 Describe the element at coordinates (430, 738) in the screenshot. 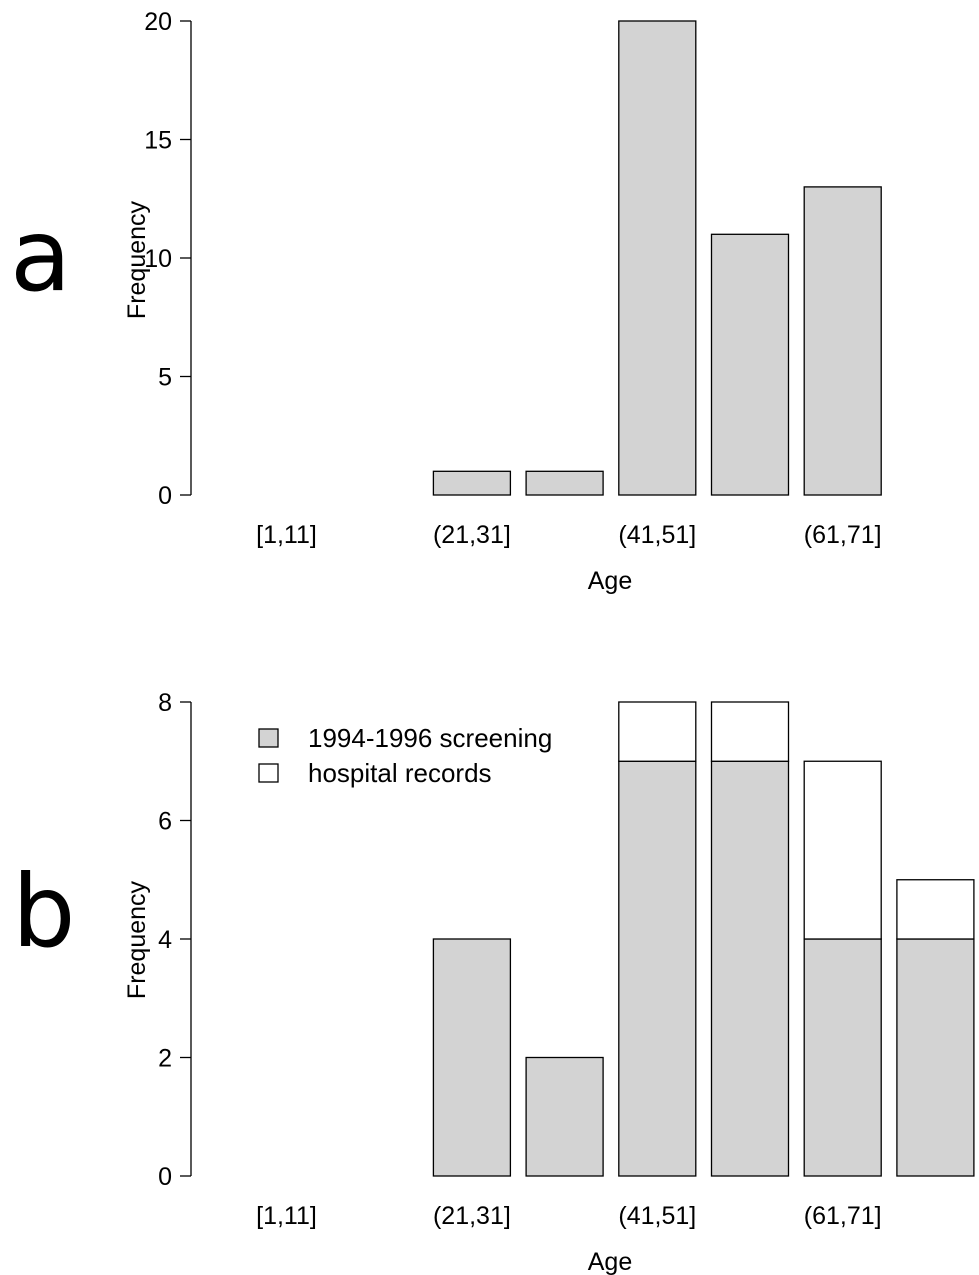

I see `legend-label-0: 1994-1996 screening` at that location.